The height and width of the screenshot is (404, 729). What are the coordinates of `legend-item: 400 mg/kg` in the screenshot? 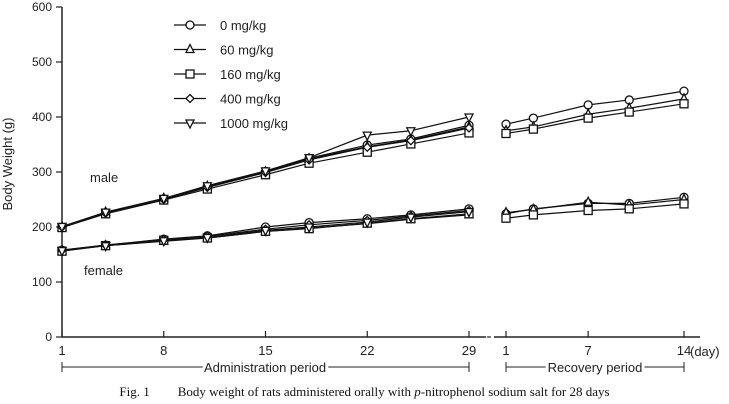 It's located at (227, 99).